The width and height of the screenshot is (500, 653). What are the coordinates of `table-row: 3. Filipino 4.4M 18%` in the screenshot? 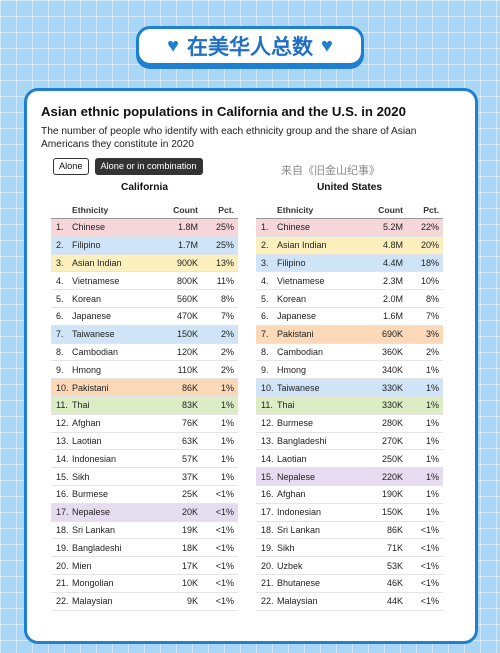 It's located at (349, 263).